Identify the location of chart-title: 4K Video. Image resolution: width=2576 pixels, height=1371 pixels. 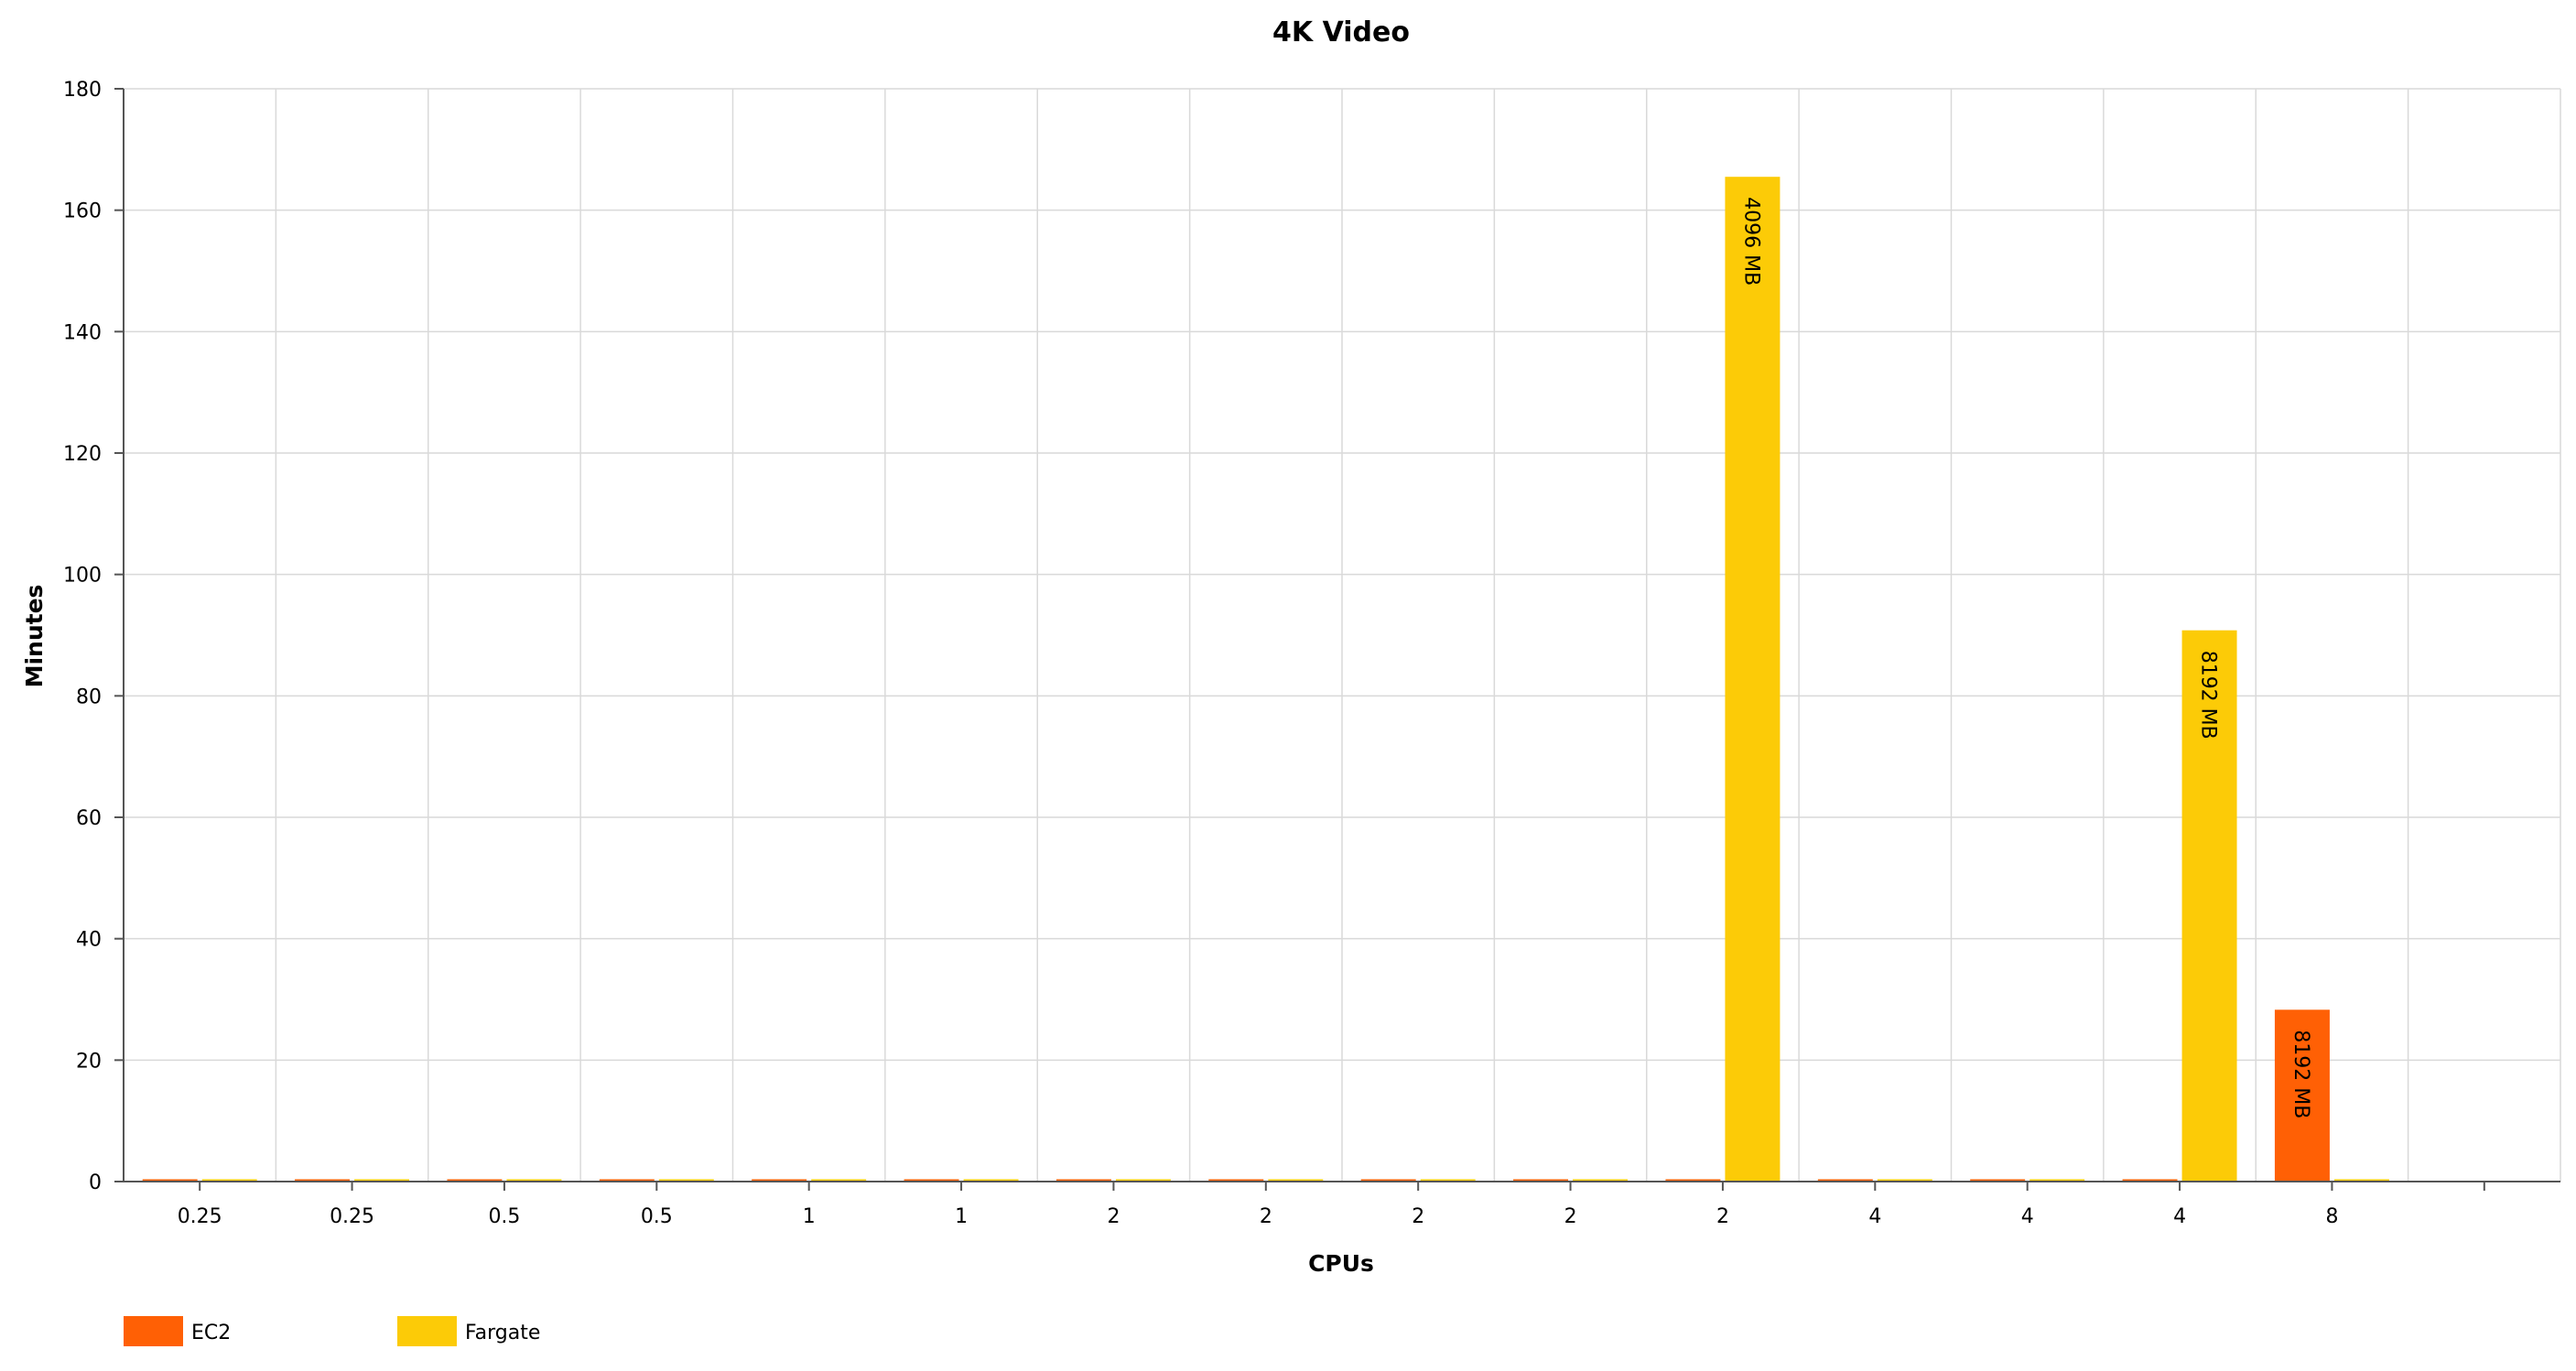
(1341, 32).